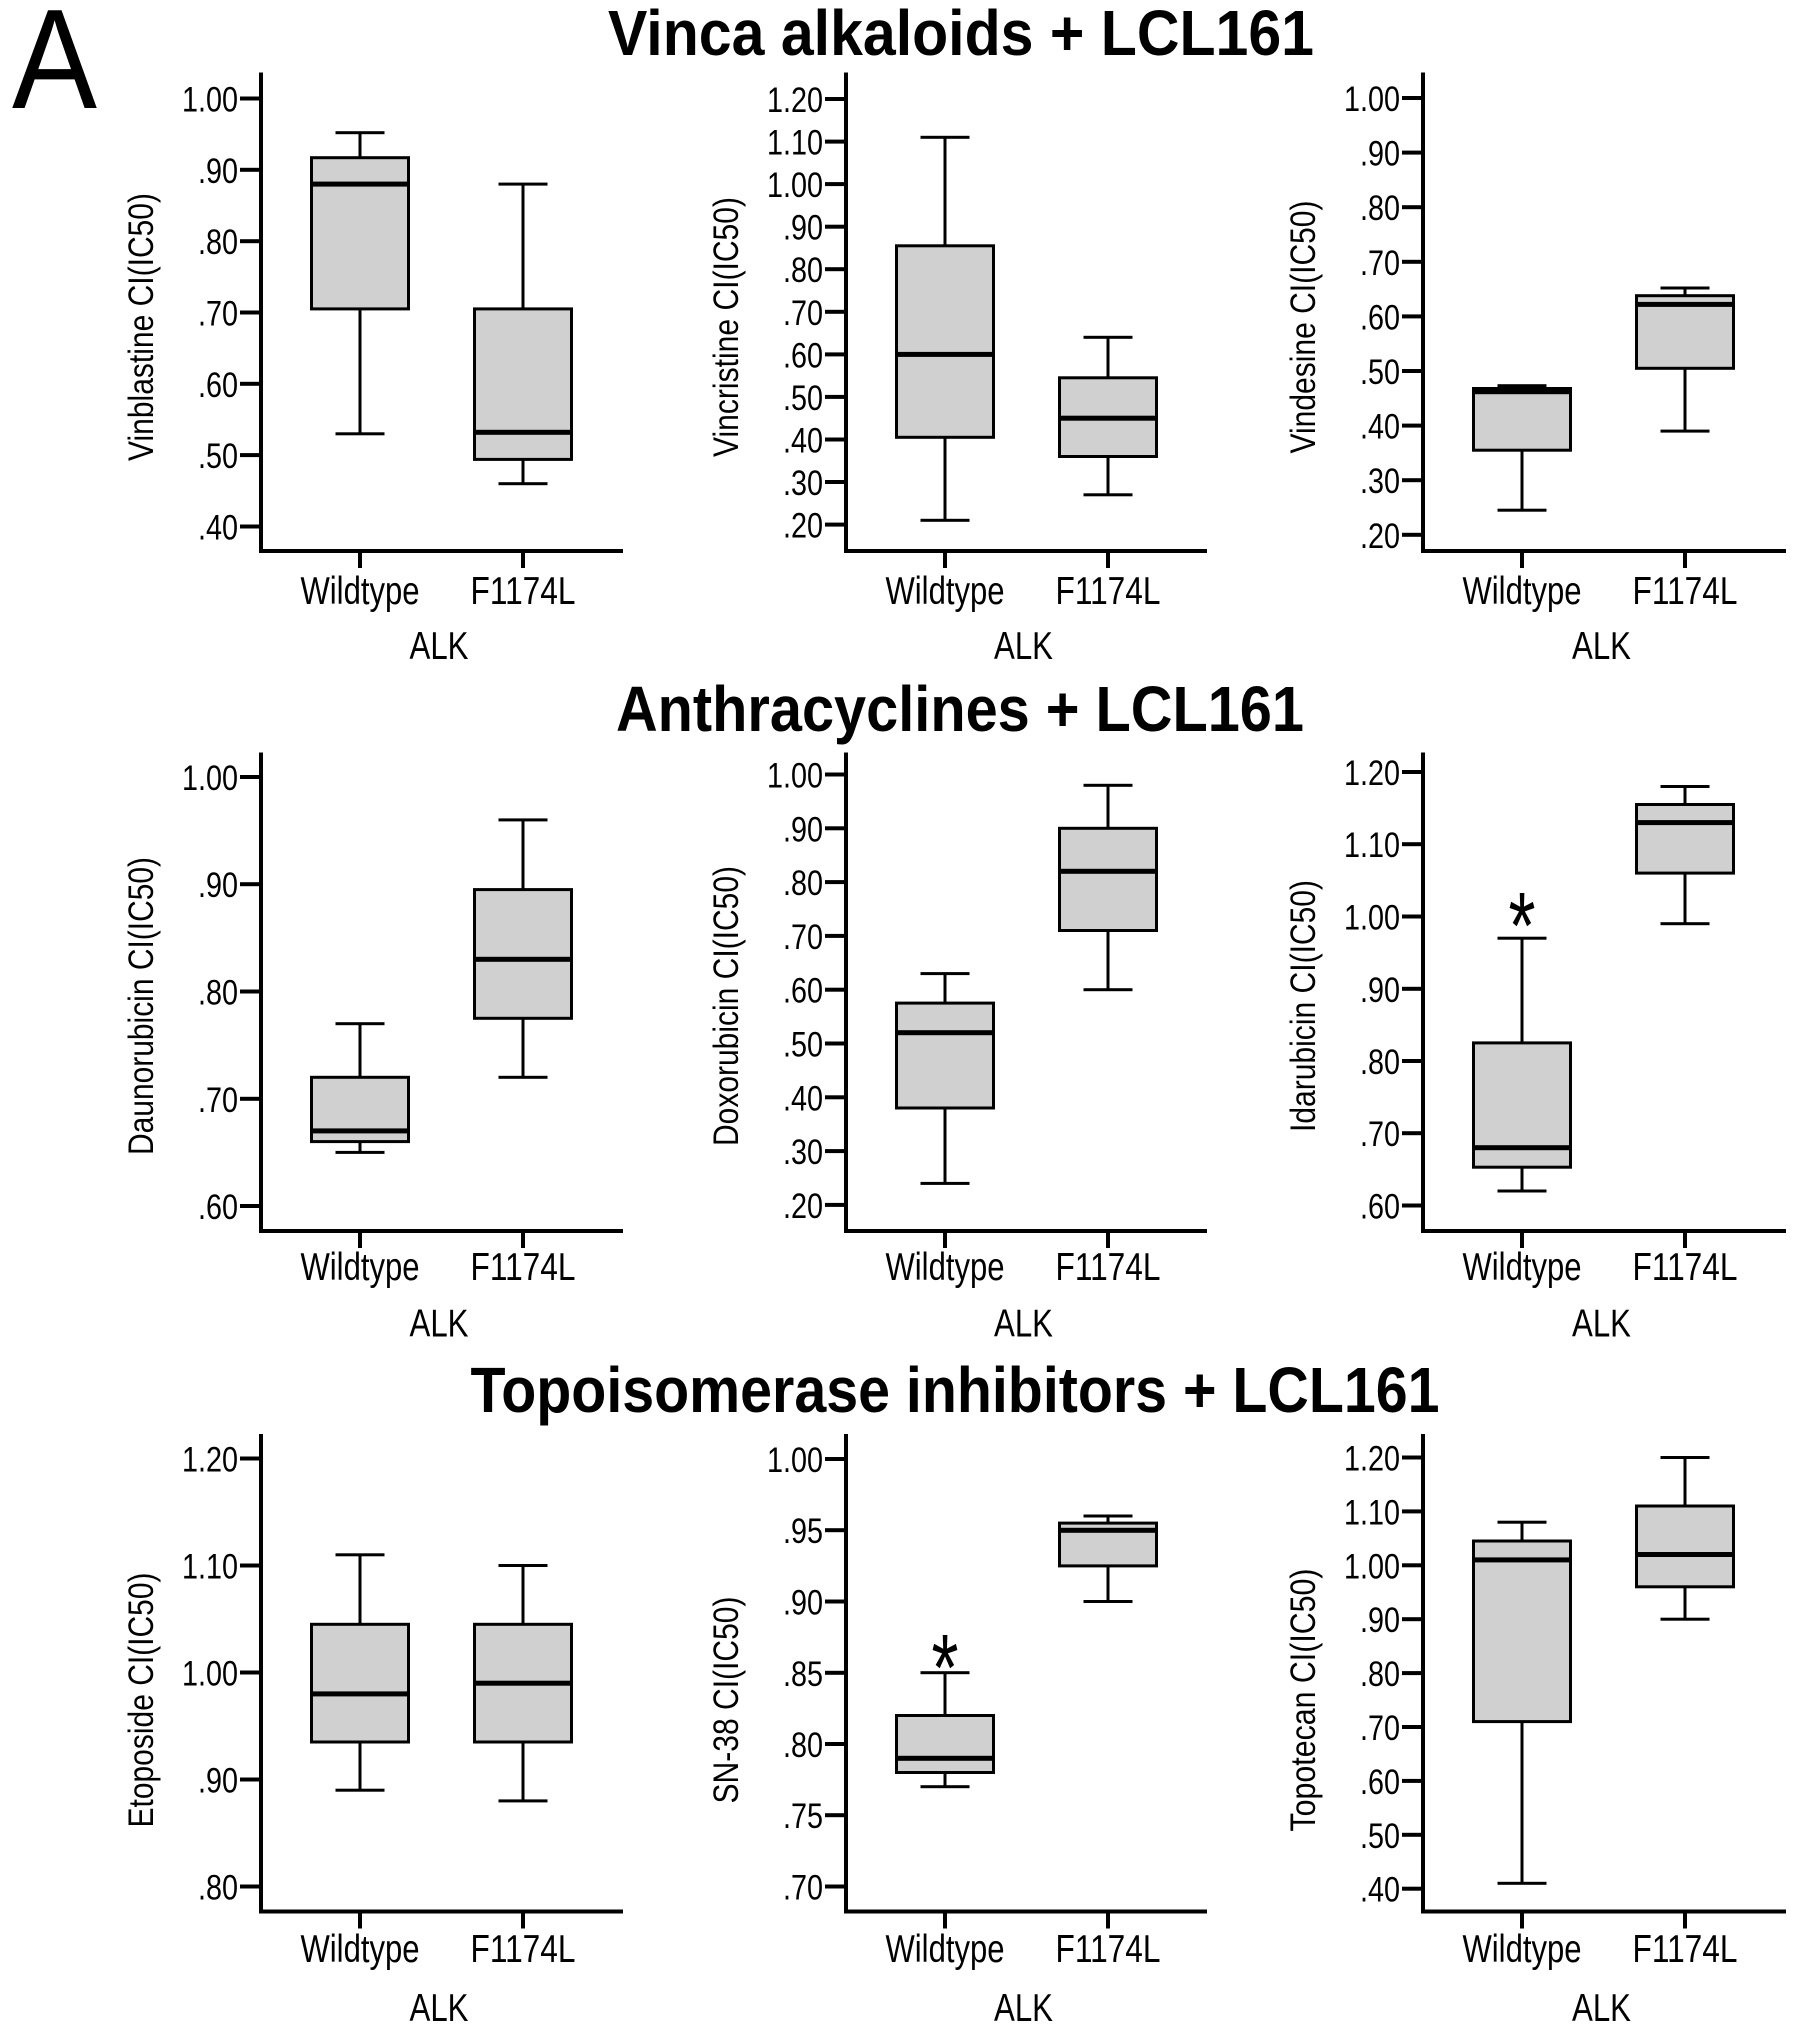 This screenshot has height=2031, width=1799. What do you see at coordinates (803, 1674) in the screenshot?
I see `svg-text: .85` at bounding box center [803, 1674].